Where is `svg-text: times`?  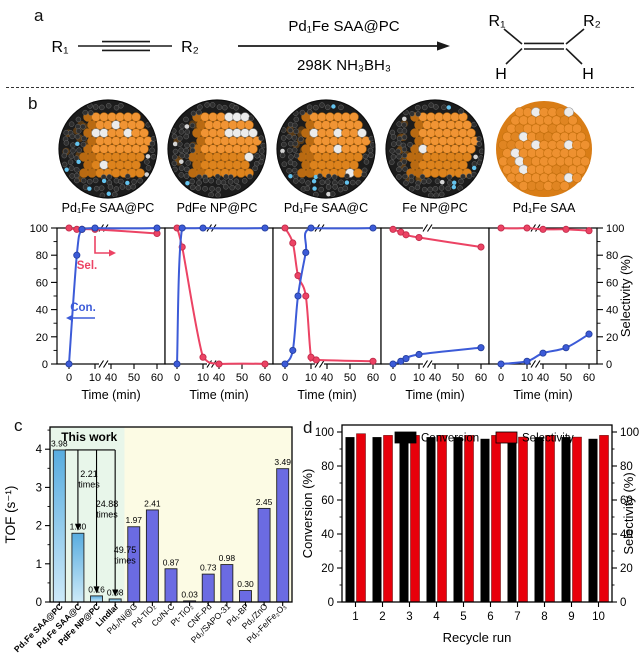
svg-text: times is located at coordinates (107, 515).